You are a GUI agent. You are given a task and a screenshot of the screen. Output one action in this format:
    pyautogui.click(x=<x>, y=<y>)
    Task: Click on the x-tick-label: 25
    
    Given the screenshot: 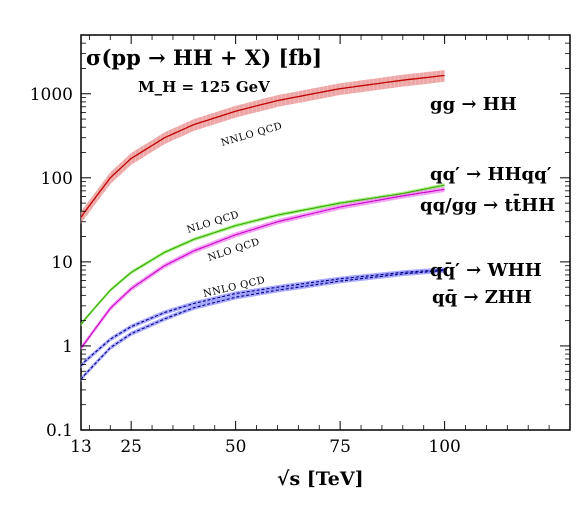 What is the action you would take?
    pyautogui.click(x=131, y=447)
    